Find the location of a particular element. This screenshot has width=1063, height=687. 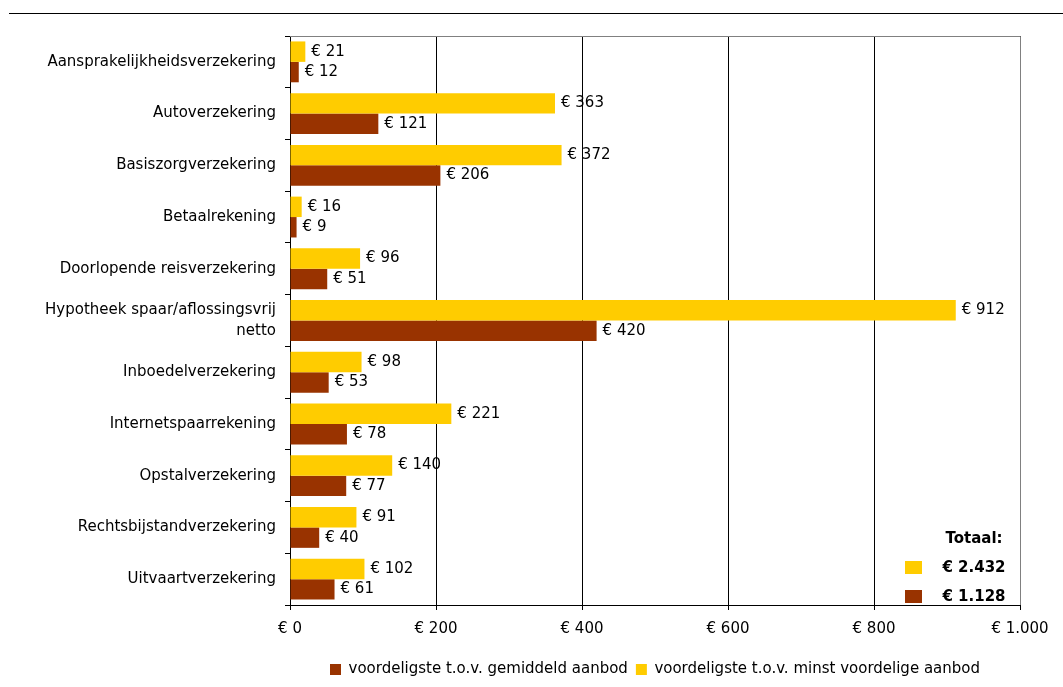

x-tick-label: € 800 is located at coordinates (874, 627).